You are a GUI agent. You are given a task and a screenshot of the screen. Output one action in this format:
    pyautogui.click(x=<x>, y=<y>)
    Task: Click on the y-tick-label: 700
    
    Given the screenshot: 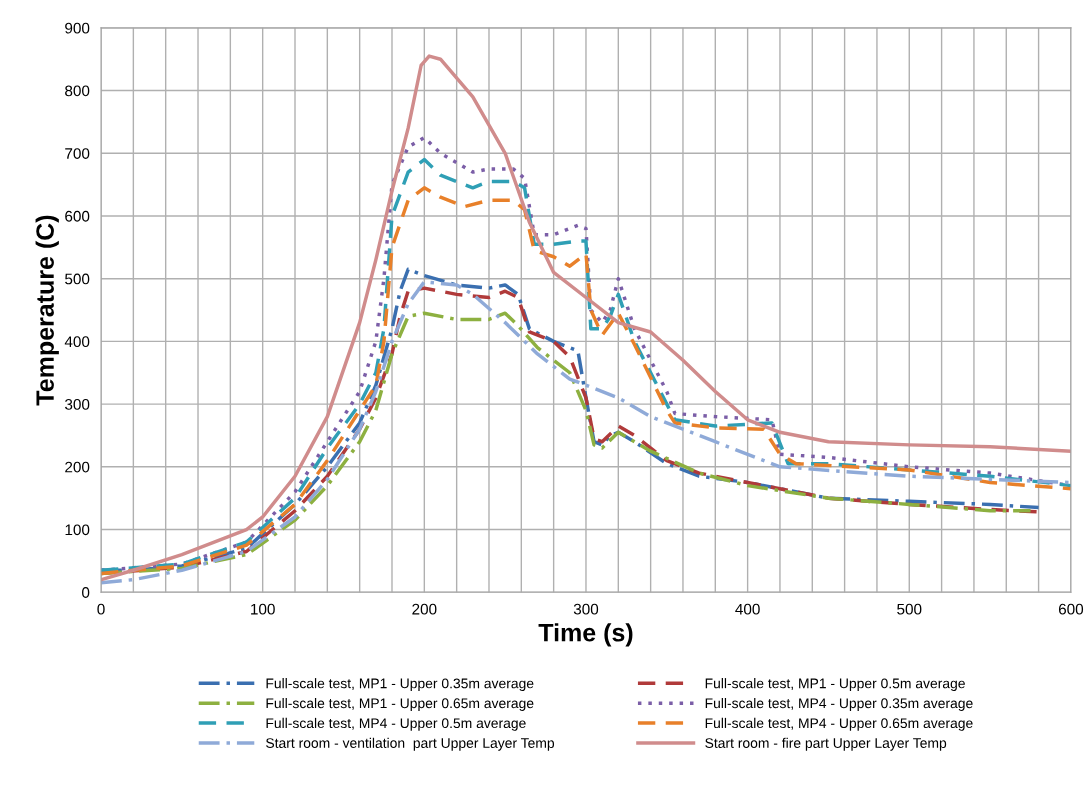 What is the action you would take?
    pyautogui.click(x=77, y=153)
    